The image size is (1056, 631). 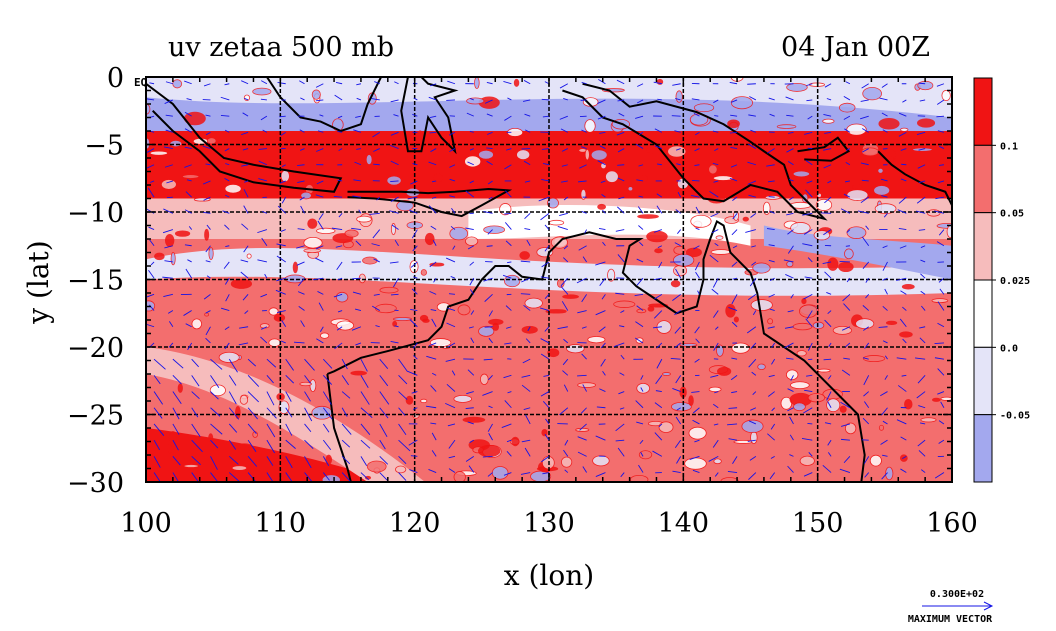 What do you see at coordinates (95, 281) in the screenshot?
I see `y-tick-labels: 0 −5 −10 −15 −20 −25 −30` at bounding box center [95, 281].